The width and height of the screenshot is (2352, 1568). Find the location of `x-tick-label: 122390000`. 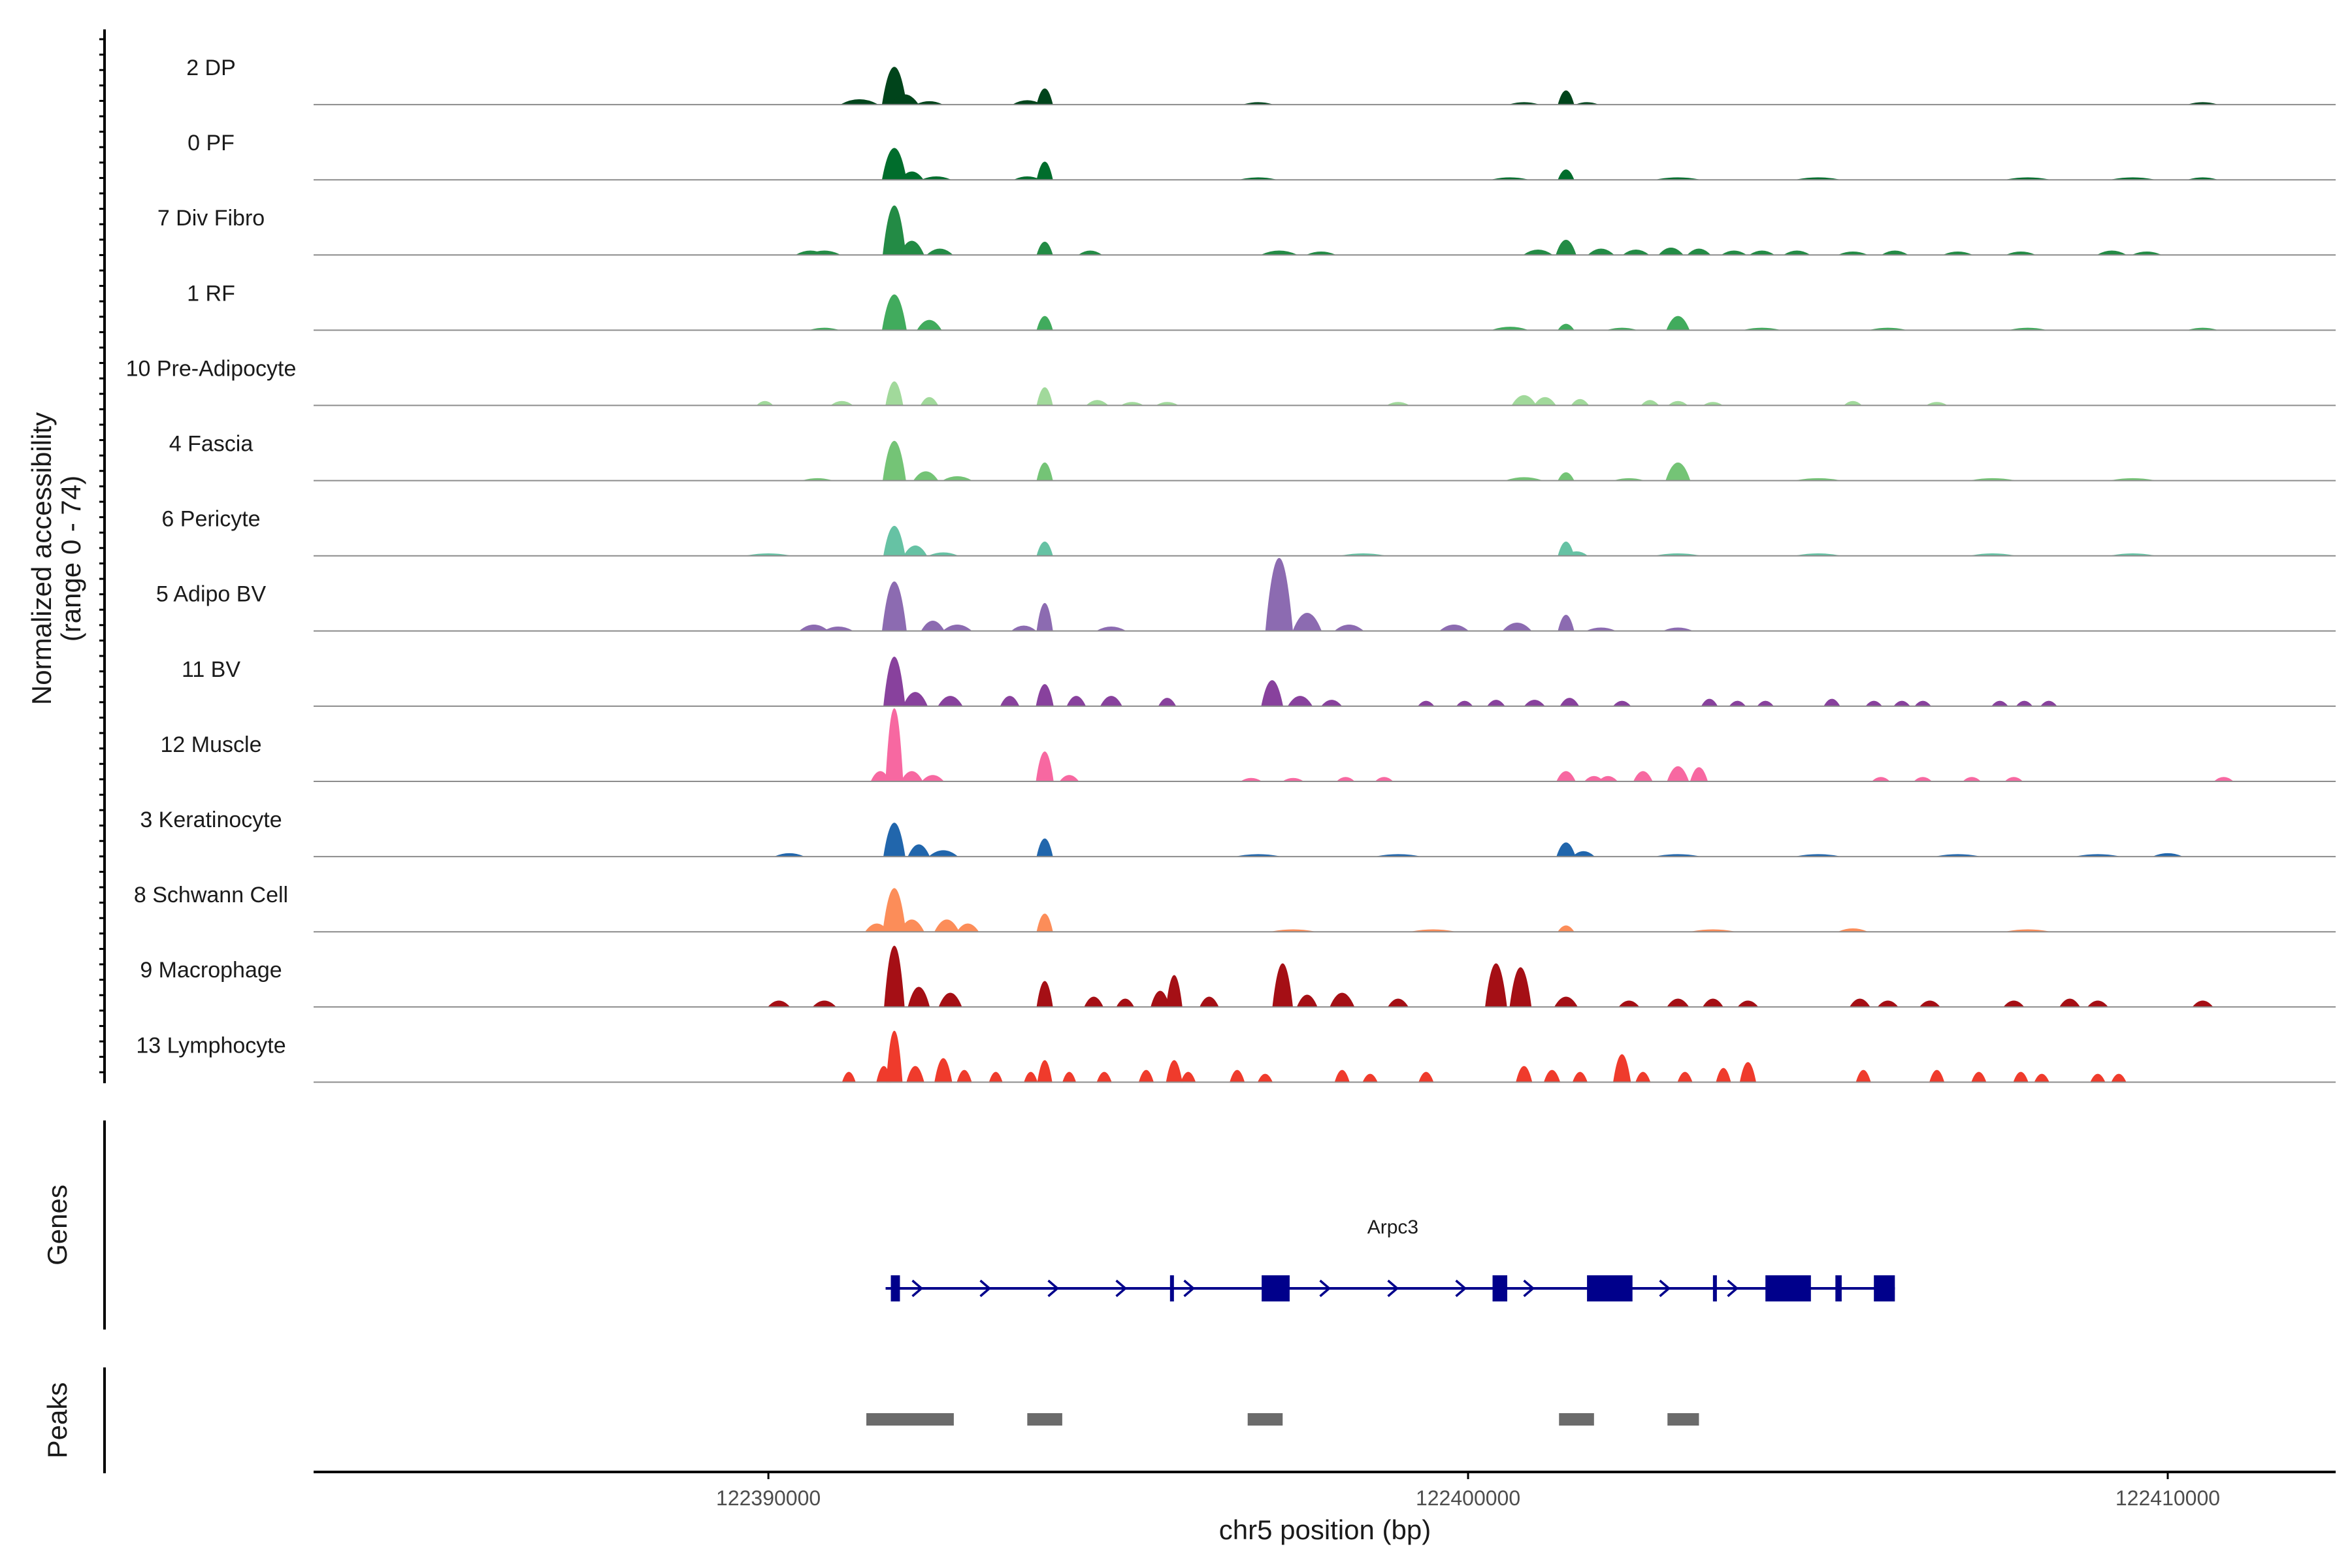

x-tick-label: 122390000 is located at coordinates (768, 1498).